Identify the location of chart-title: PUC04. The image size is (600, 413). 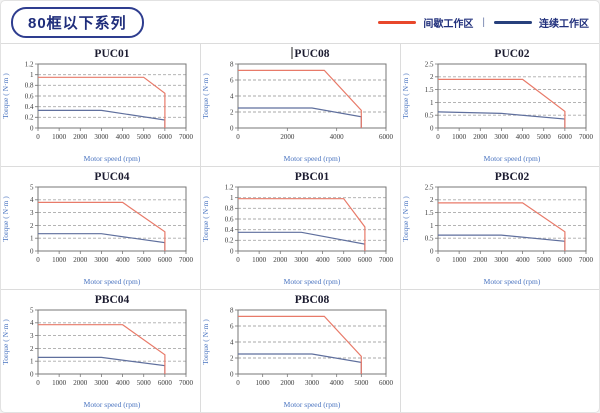
(111, 177).